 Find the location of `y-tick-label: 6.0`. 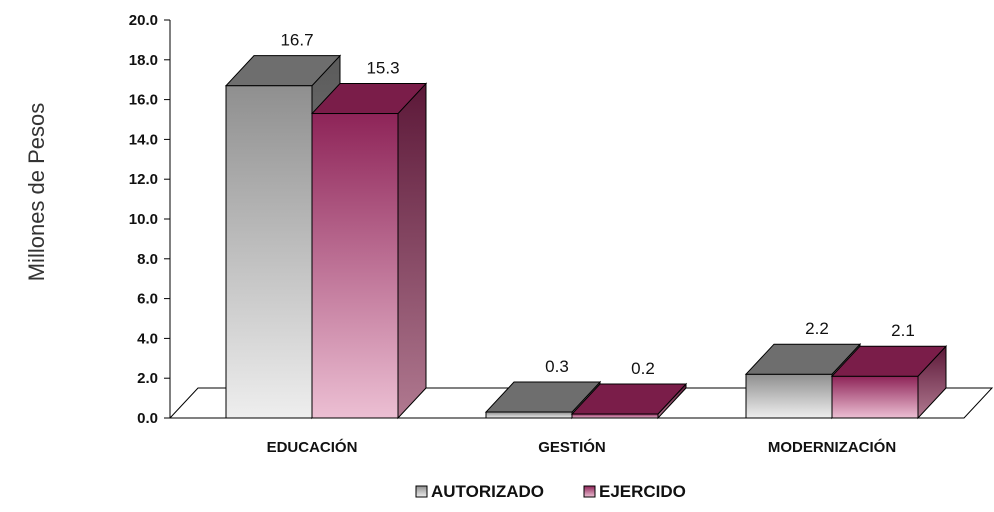

y-tick-label: 6.0 is located at coordinates (147, 299).